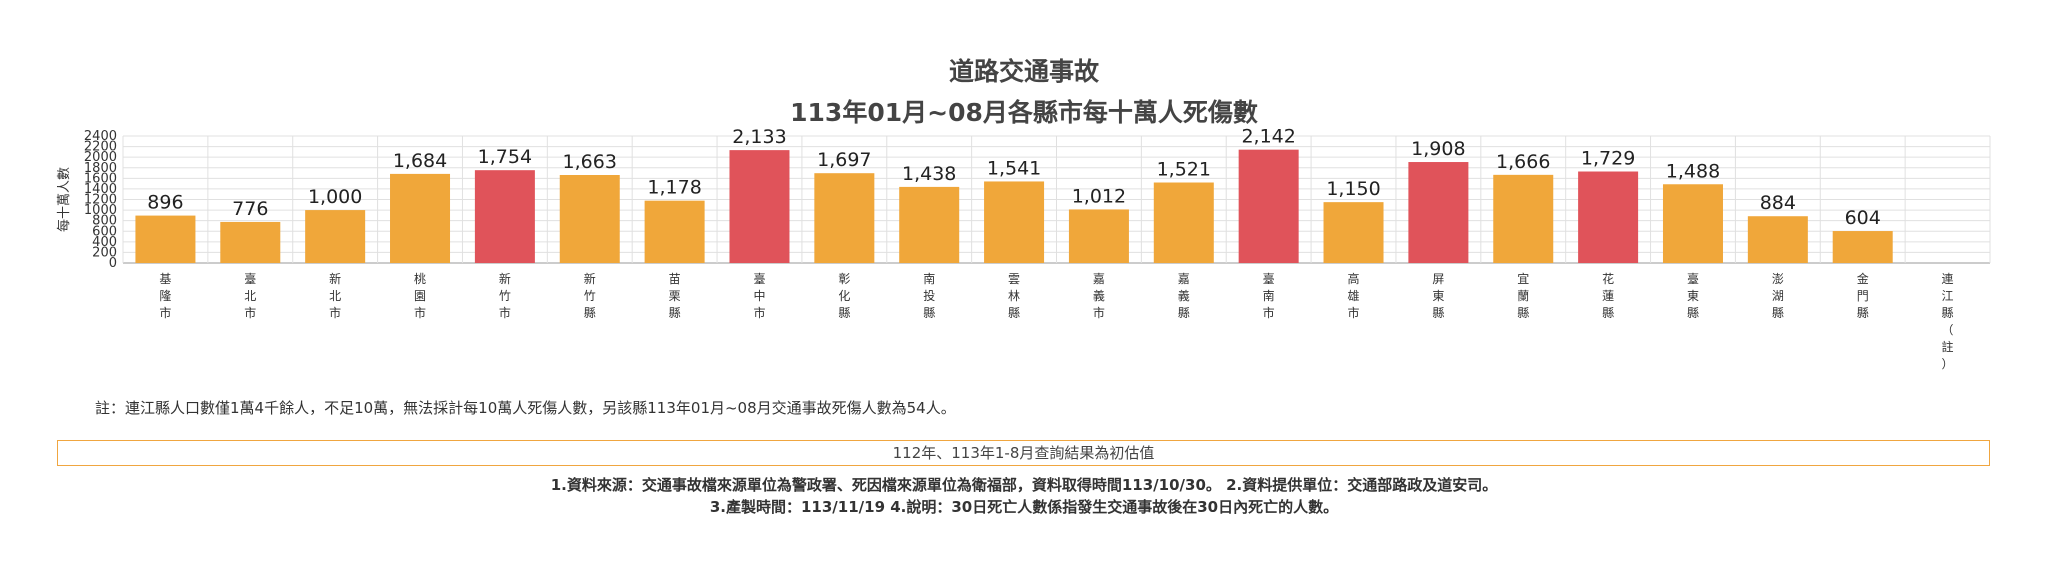 This screenshot has height=573, width=2048. I want to click on value-label: 1,754, so click(505, 157).